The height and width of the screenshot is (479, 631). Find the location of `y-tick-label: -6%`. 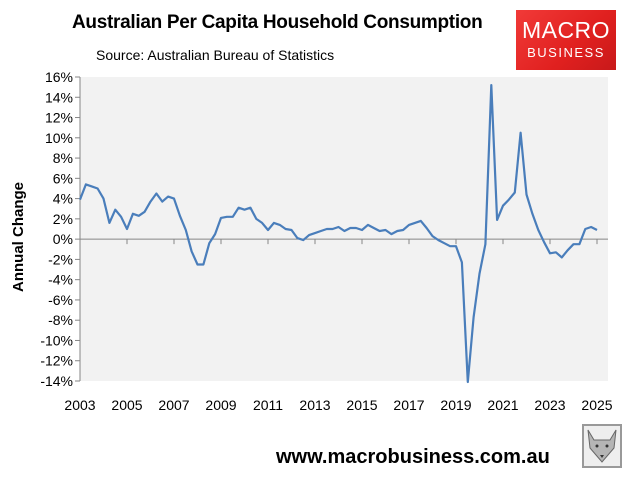

y-tick-label: -6% is located at coordinates (60, 300).